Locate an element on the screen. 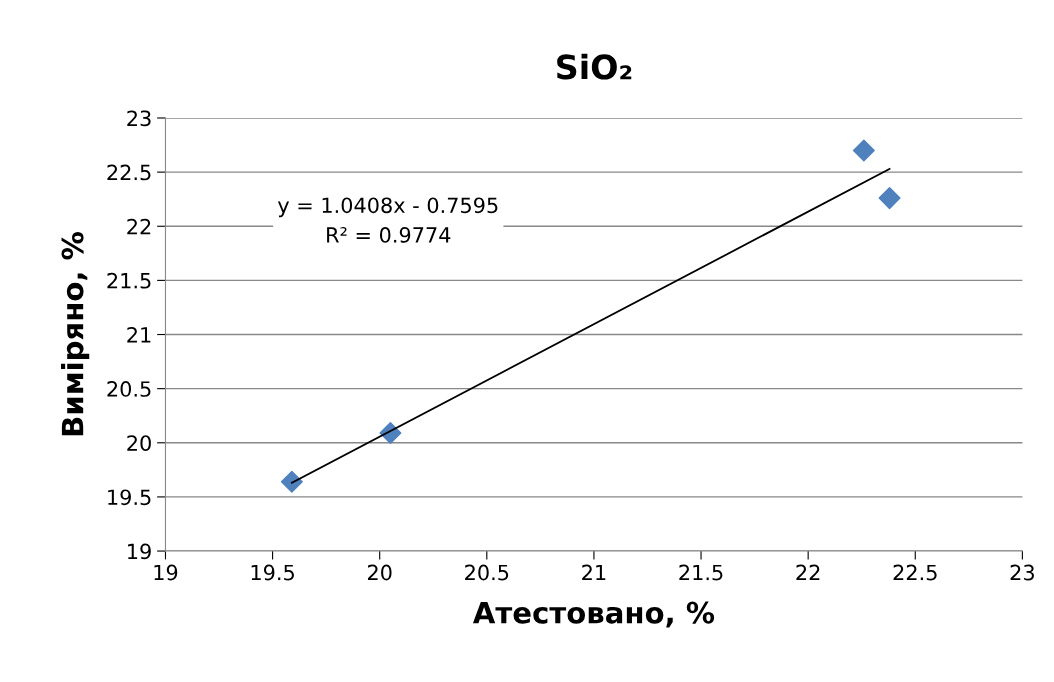 This screenshot has width=1054, height=682. y-tick-label: 21.5 is located at coordinates (129, 280).